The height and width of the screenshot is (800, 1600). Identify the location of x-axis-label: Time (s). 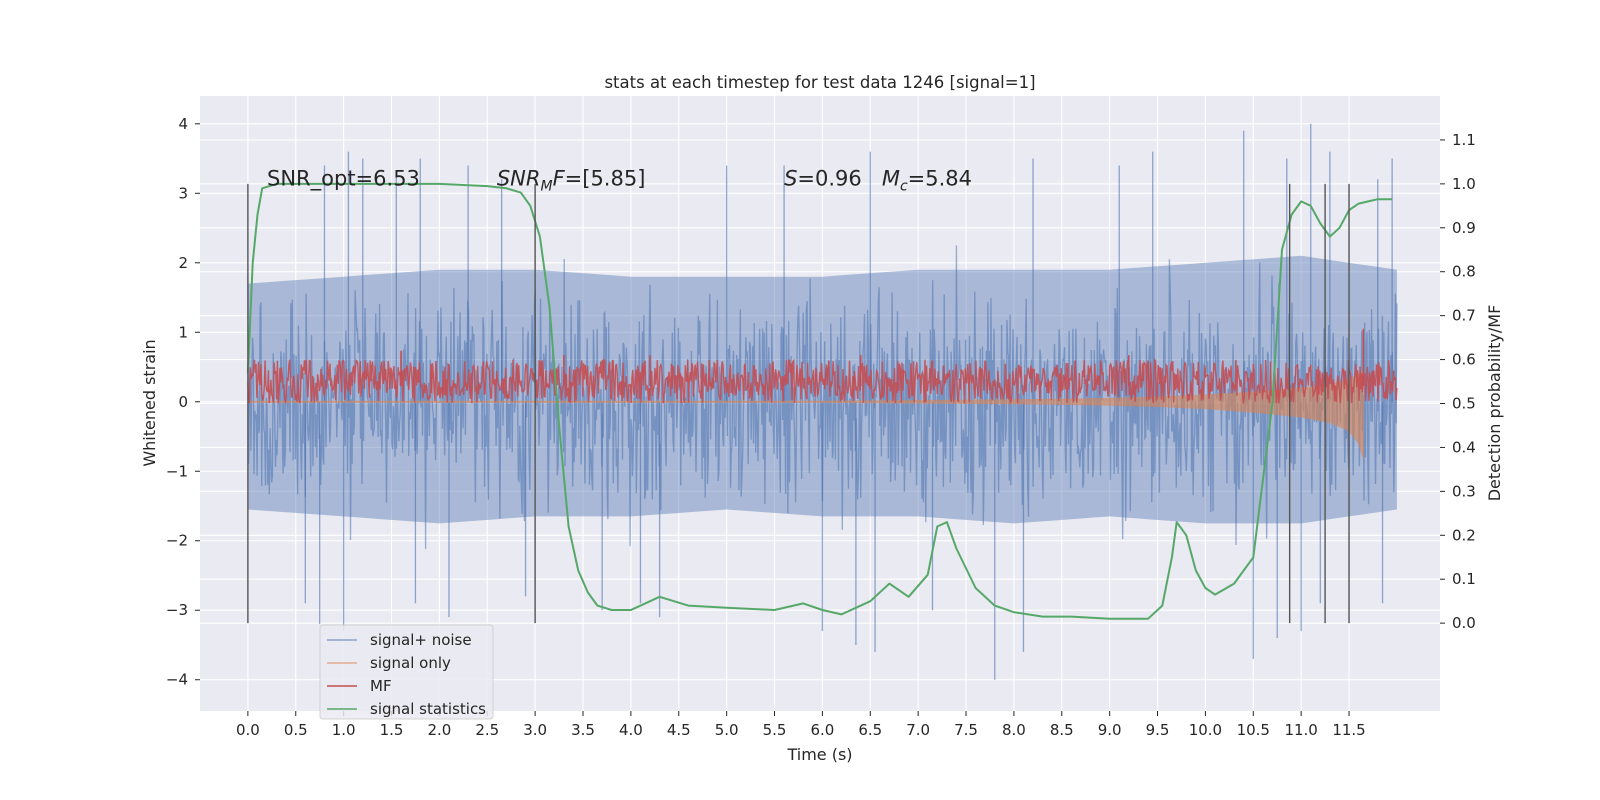
(819, 754).